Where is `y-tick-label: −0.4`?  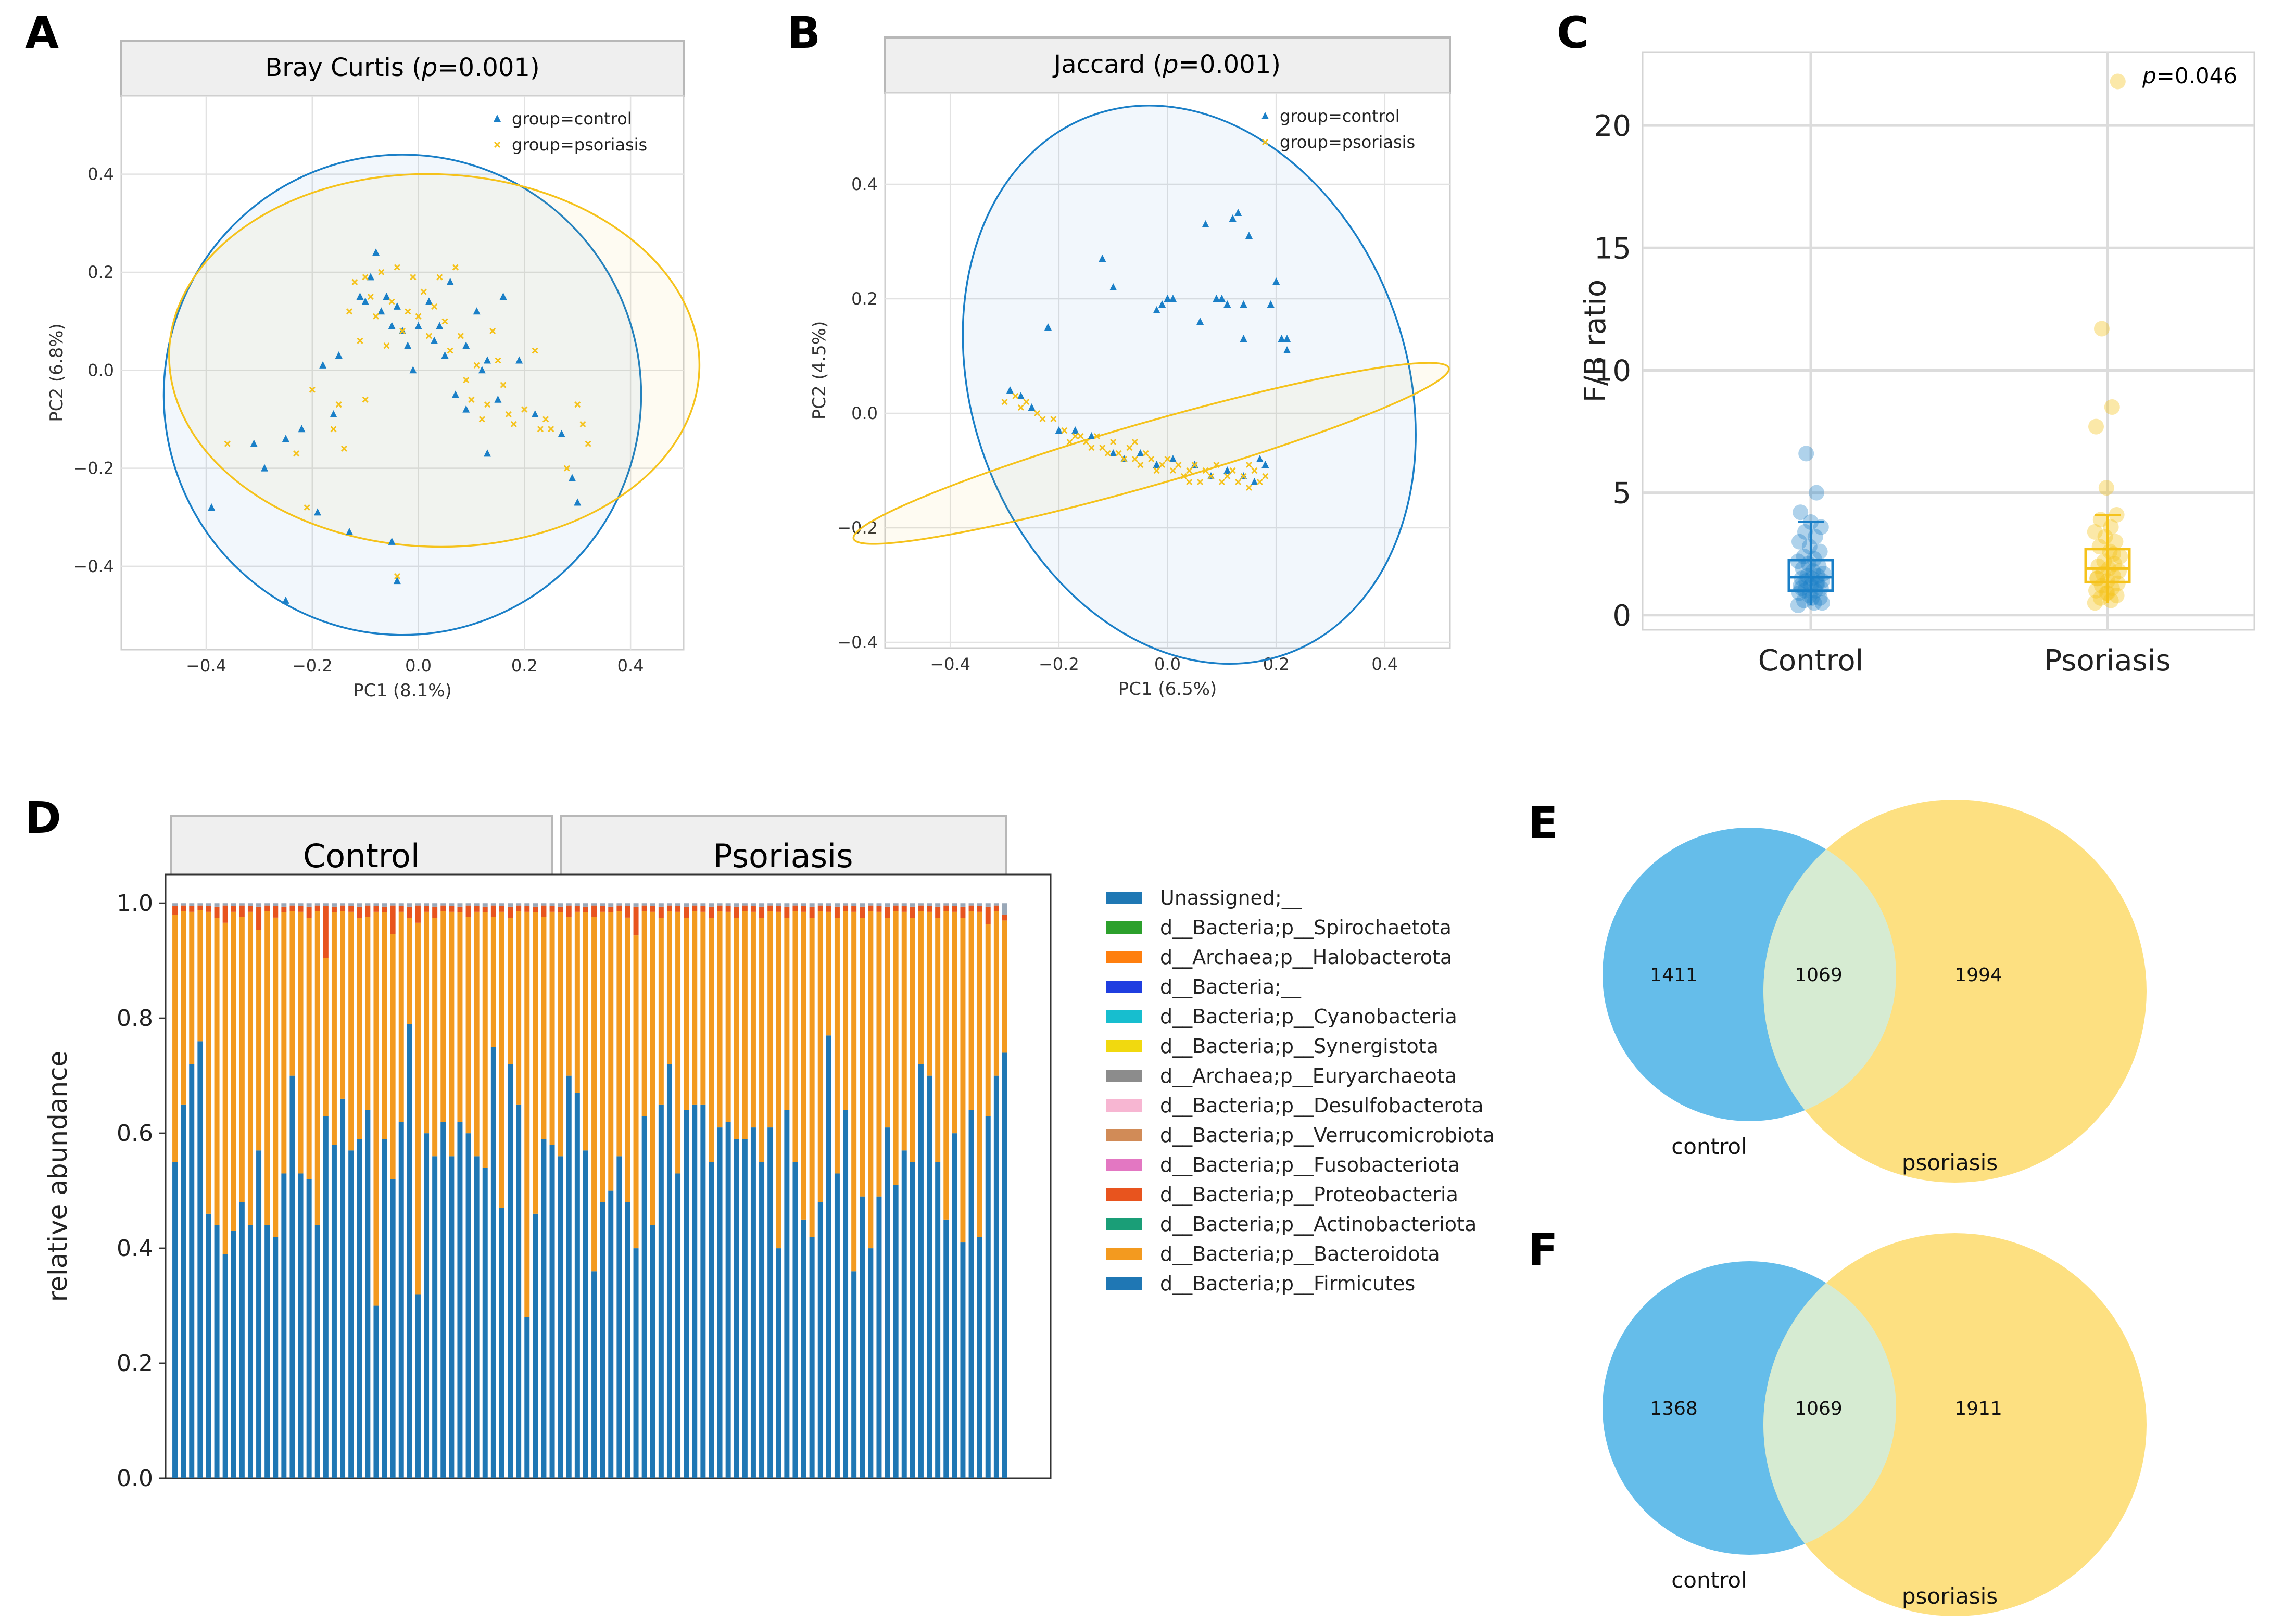
y-tick-label: −0.4 is located at coordinates (857, 642).